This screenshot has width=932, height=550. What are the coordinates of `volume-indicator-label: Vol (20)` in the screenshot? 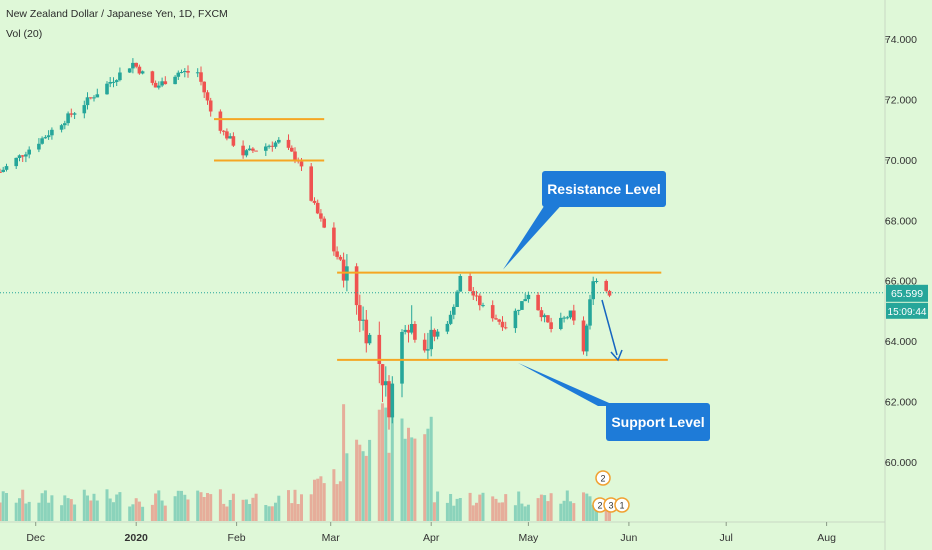 It's located at (24, 34).